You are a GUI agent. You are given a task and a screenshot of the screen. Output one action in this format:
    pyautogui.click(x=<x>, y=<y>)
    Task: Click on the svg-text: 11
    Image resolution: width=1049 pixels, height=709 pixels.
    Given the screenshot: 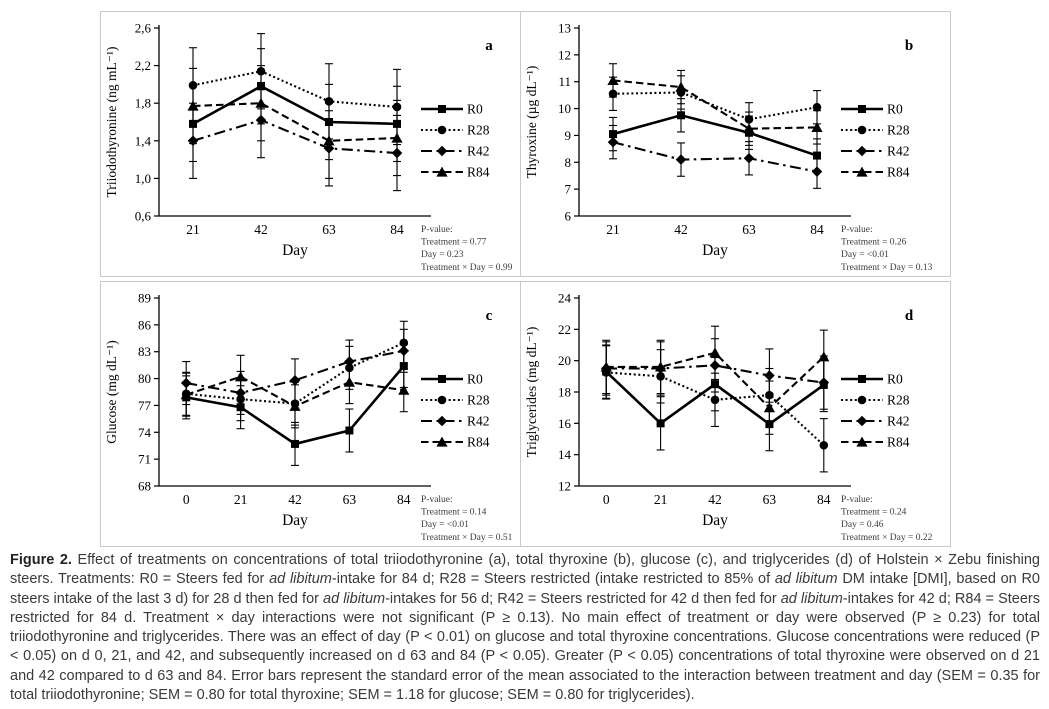 What is the action you would take?
    pyautogui.click(x=564, y=81)
    